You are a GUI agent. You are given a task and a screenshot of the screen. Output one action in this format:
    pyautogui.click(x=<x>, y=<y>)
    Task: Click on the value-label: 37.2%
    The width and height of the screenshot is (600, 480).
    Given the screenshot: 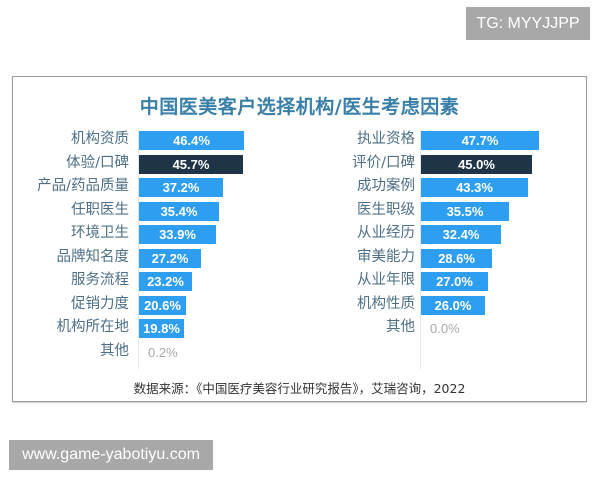 What is the action you would take?
    pyautogui.click(x=181, y=187)
    